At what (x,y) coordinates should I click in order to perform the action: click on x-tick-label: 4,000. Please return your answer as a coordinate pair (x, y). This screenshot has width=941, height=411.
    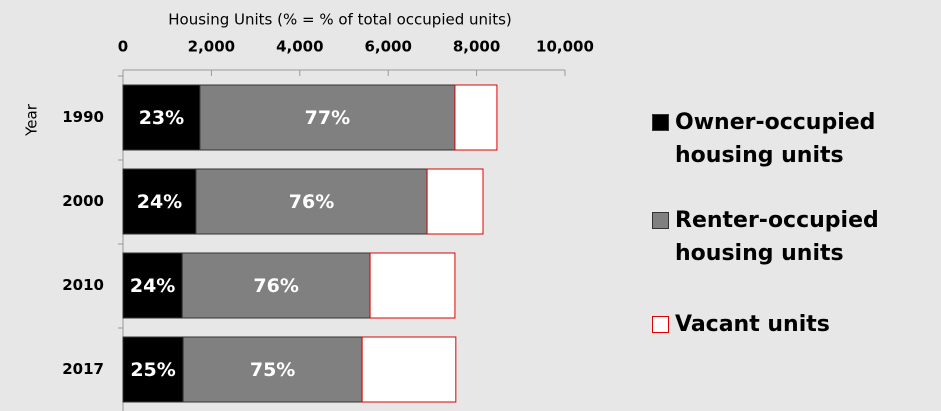
    Looking at the image, I should click on (299, 47).